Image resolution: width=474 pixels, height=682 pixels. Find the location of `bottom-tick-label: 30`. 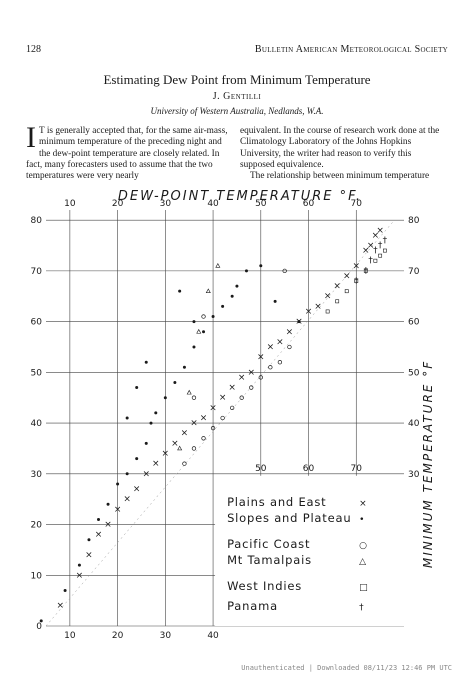

bottom-tick-label: 30 is located at coordinates (166, 636).